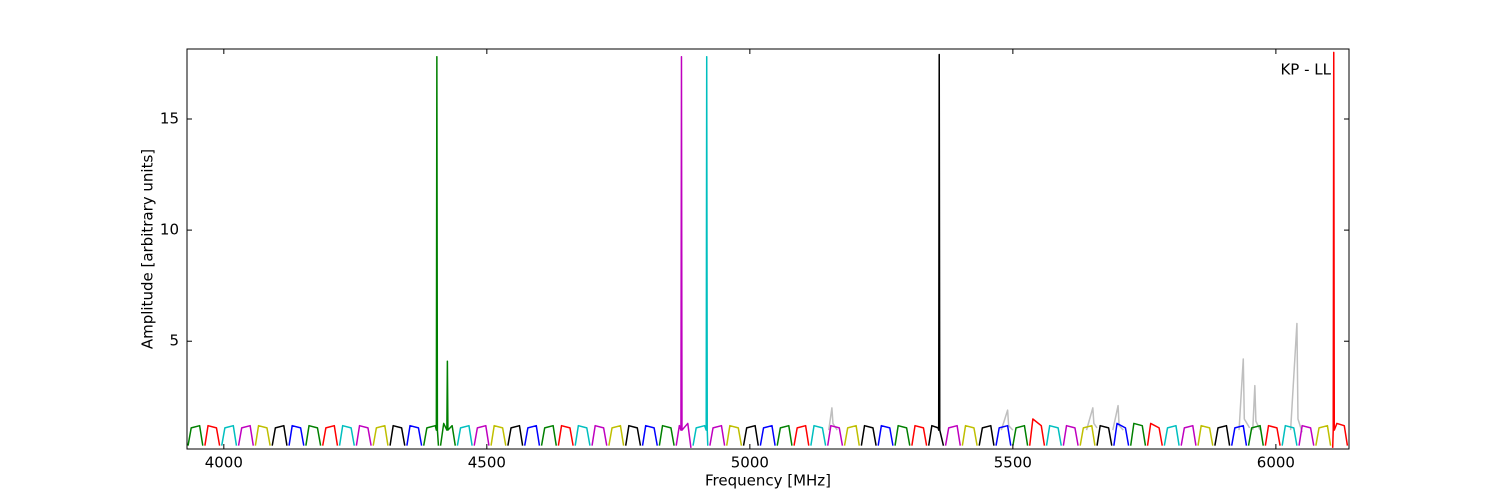  Describe the element at coordinates (148, 249) in the screenshot. I see `y-axis-label: Amplitude [arbitrary units]` at that location.